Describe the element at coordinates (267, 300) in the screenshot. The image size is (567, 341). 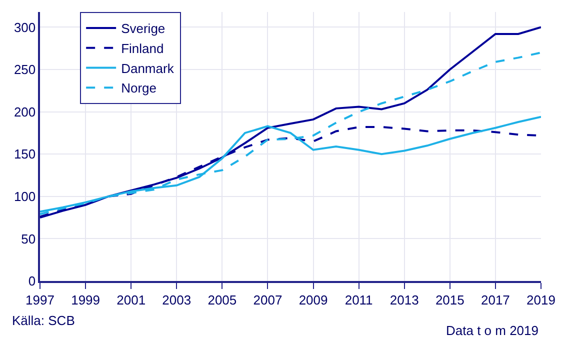
I see `x-tick-label: 2007` at that location.